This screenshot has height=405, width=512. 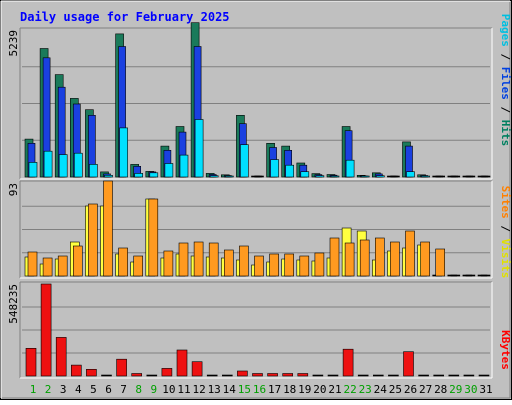 What do you see at coordinates (13, 304) in the screenshot?
I see `y-axis-max-label: 548235` at bounding box center [13, 304].